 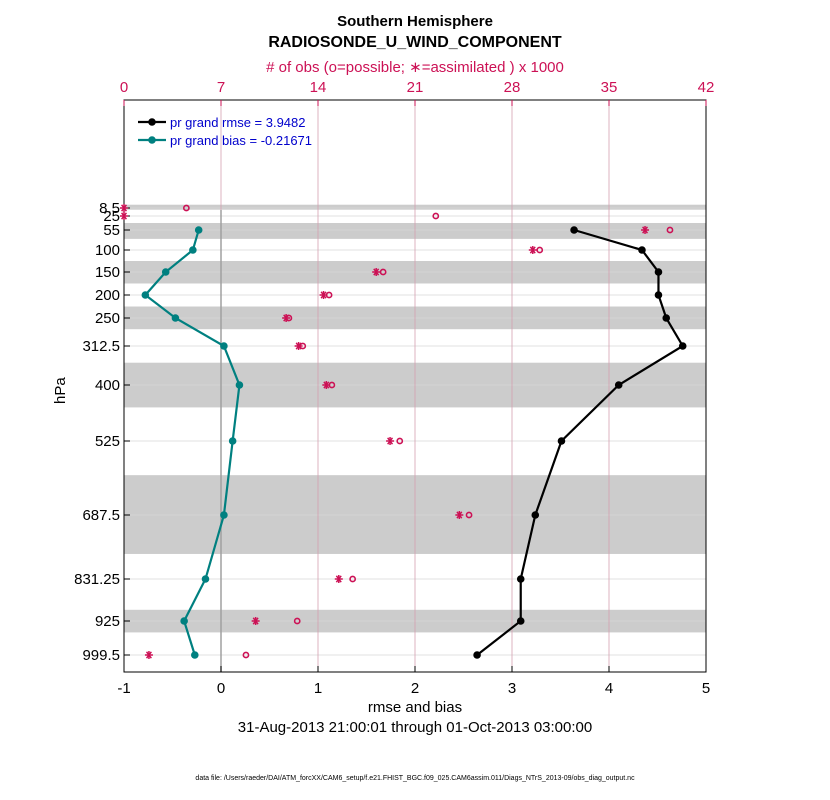 What do you see at coordinates (107, 385) in the screenshot?
I see `y-tick-label: 400` at bounding box center [107, 385].